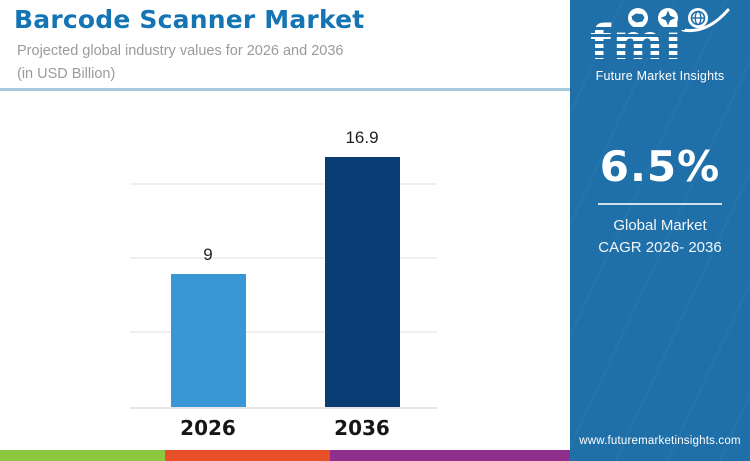 Image resolution: width=750 pixels, height=461 pixels. What do you see at coordinates (660, 441) in the screenshot?
I see `website-url: www.futuremarketinsights.com` at bounding box center [660, 441].